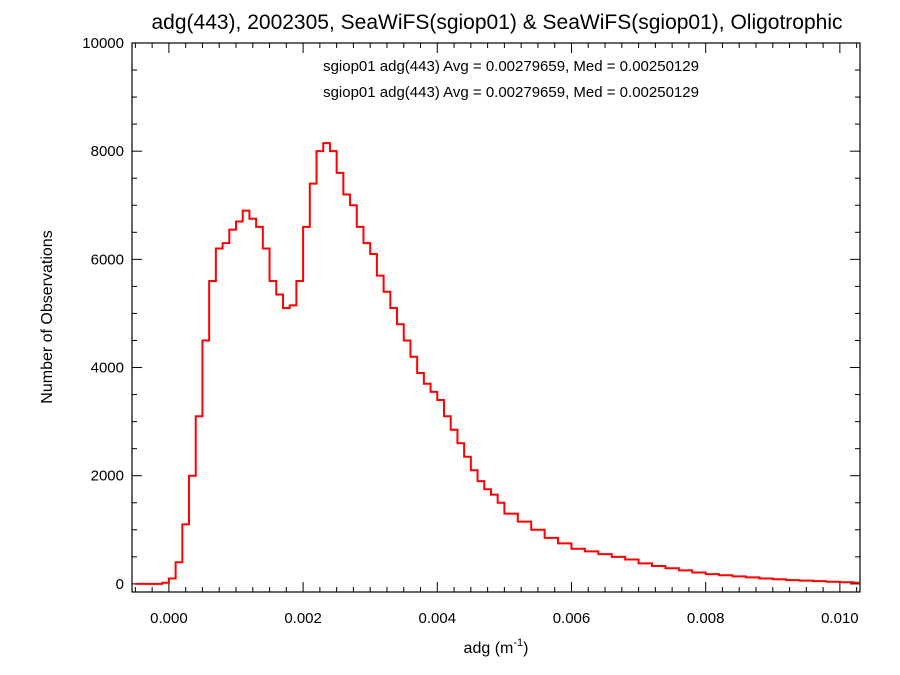 This screenshot has height=675, width=900. I want to click on x-tick-label: 0.010, so click(840, 618).